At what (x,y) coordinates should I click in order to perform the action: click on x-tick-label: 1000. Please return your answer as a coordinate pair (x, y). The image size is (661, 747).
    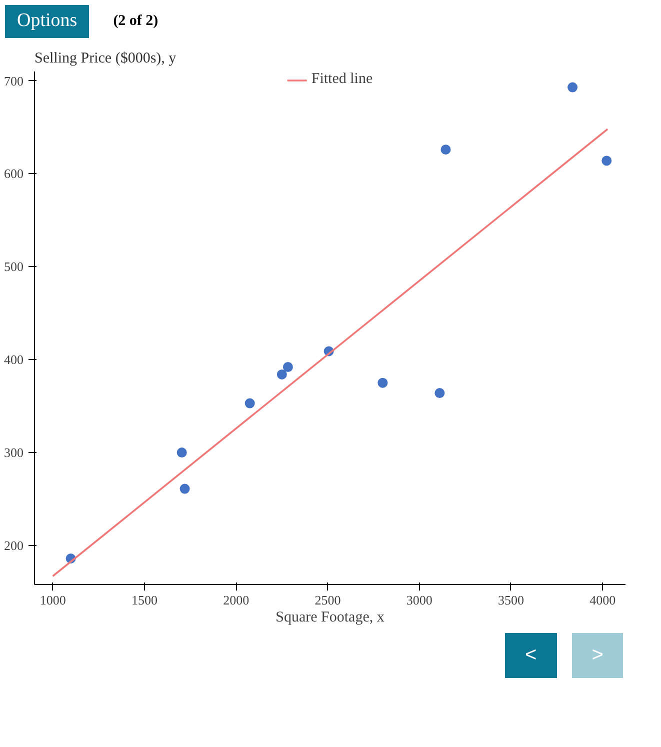
    Looking at the image, I should click on (53, 600).